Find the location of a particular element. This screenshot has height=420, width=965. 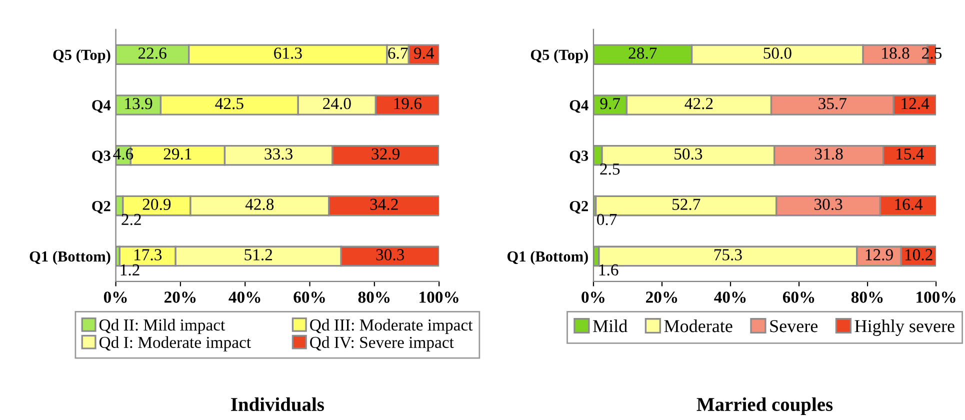

data-label: 17.3 is located at coordinates (148, 254).